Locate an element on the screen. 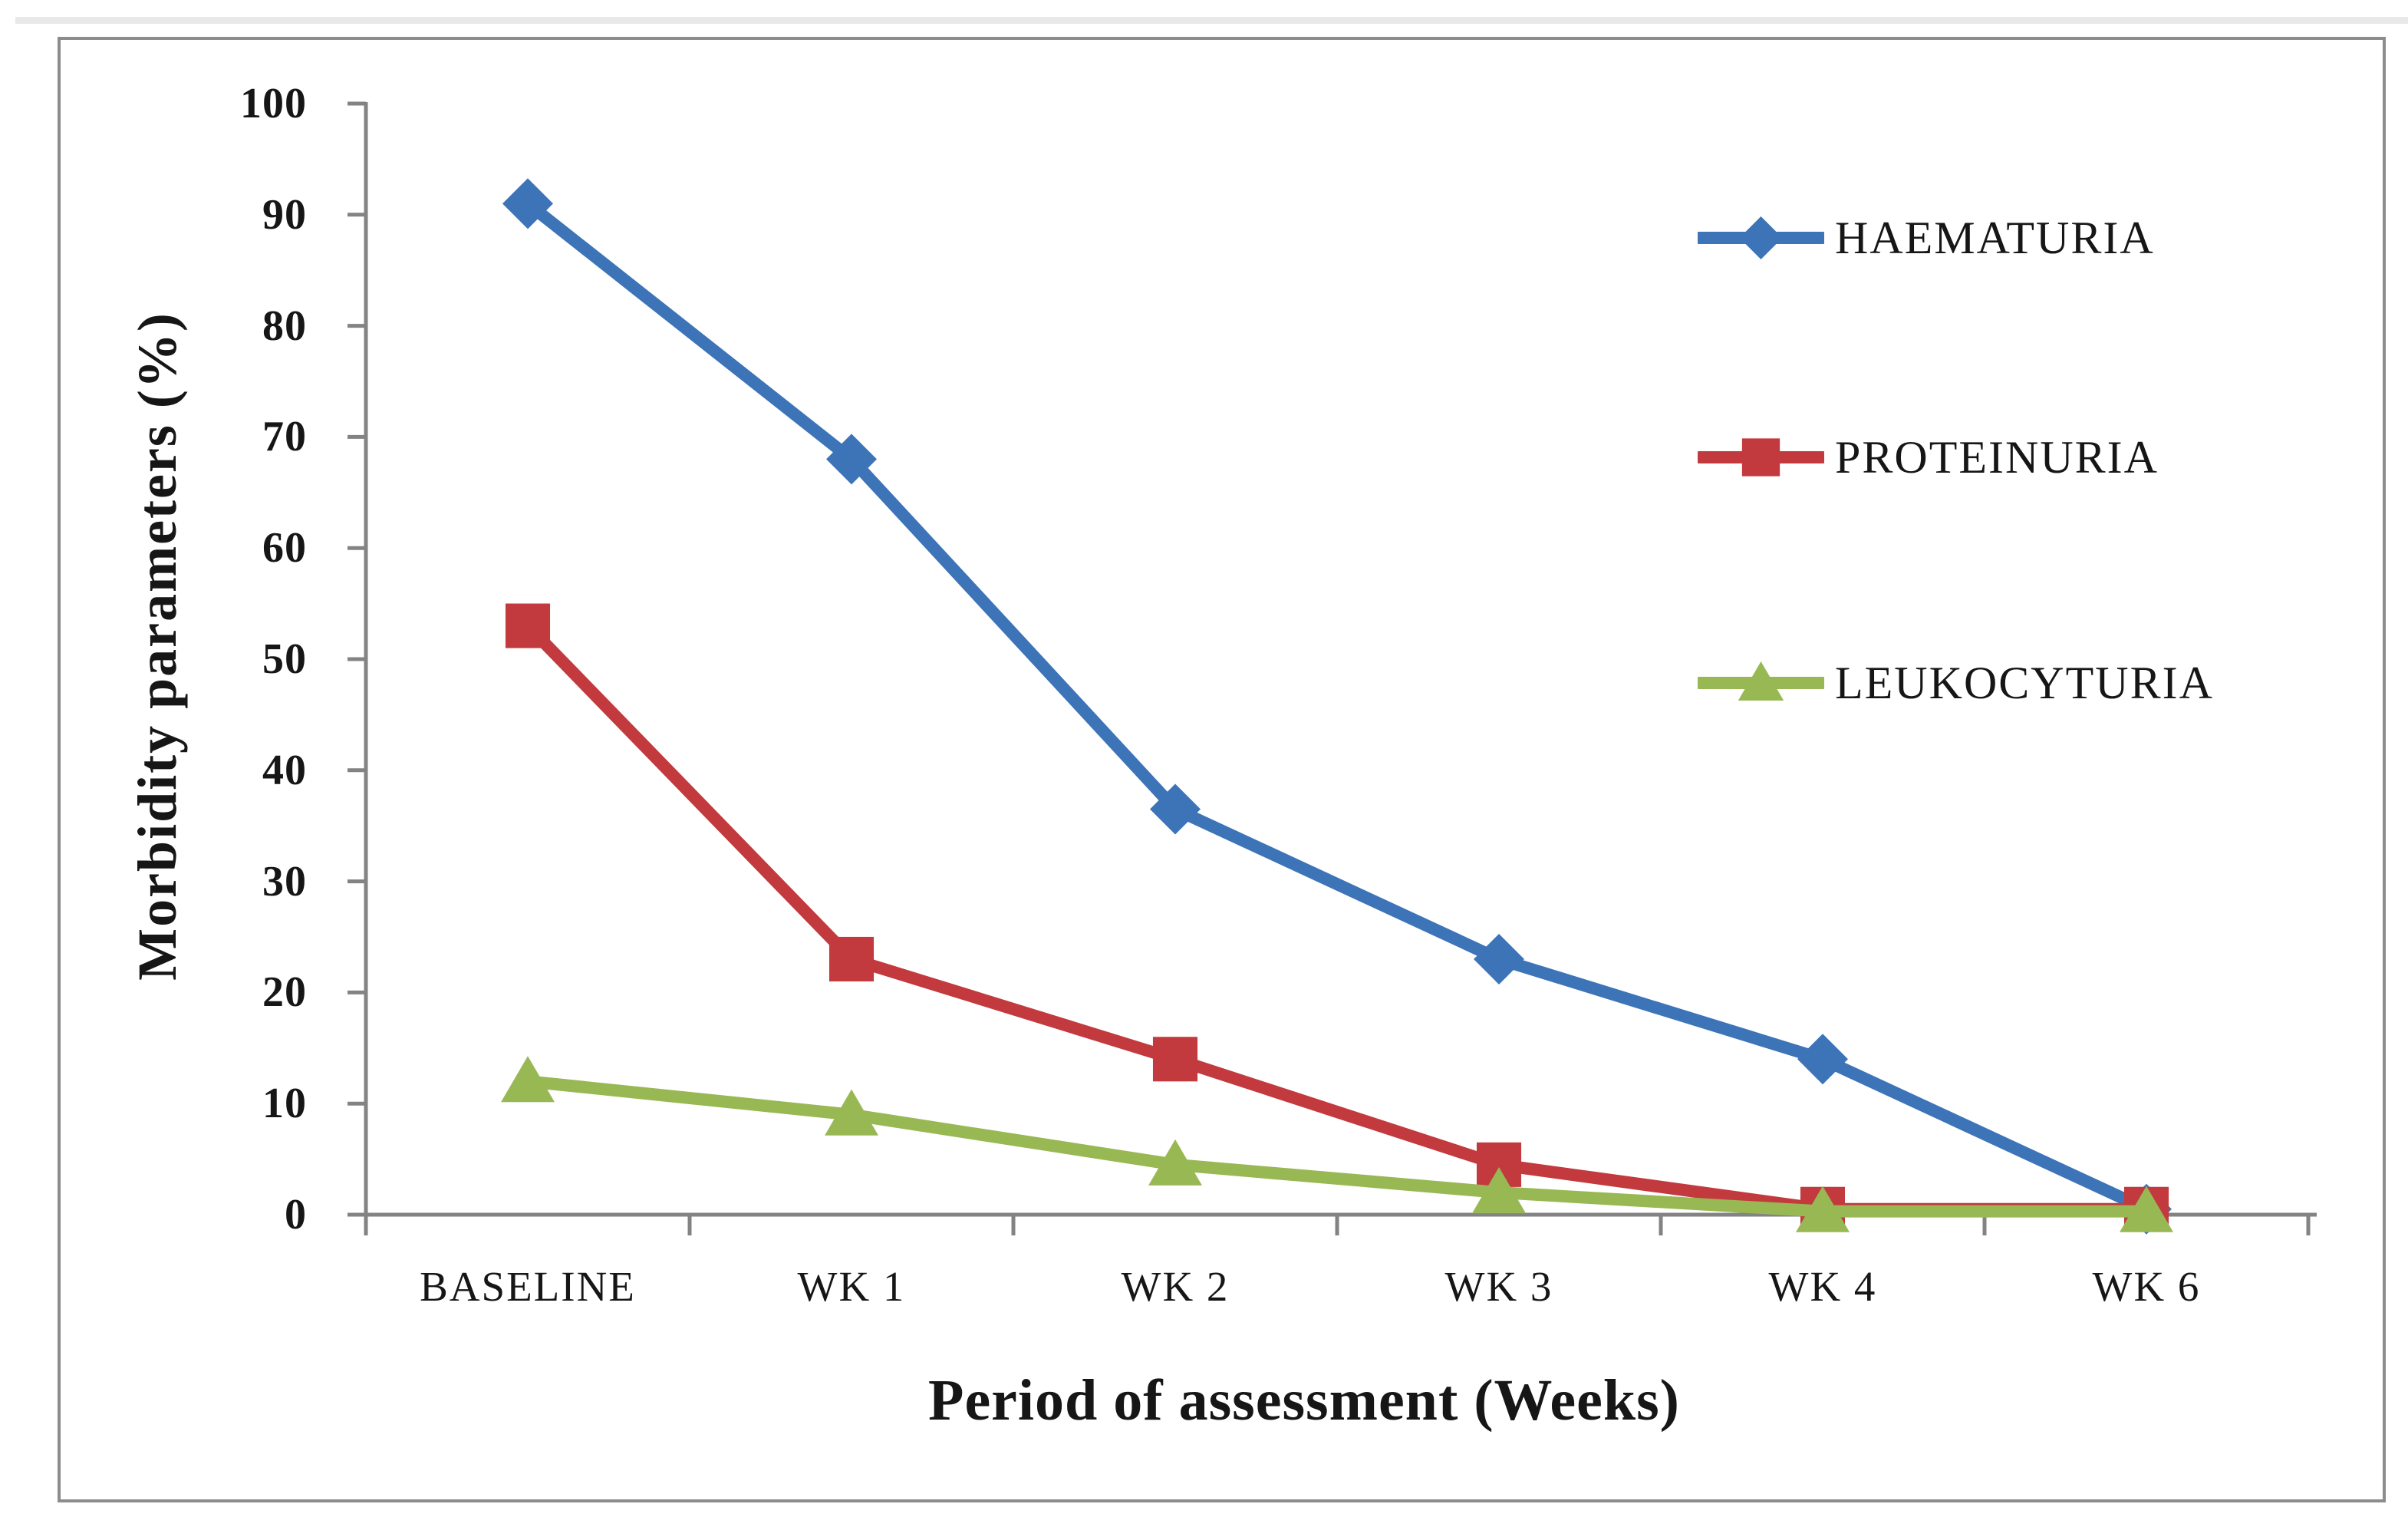  y-tick-label: 100 is located at coordinates (273, 104).